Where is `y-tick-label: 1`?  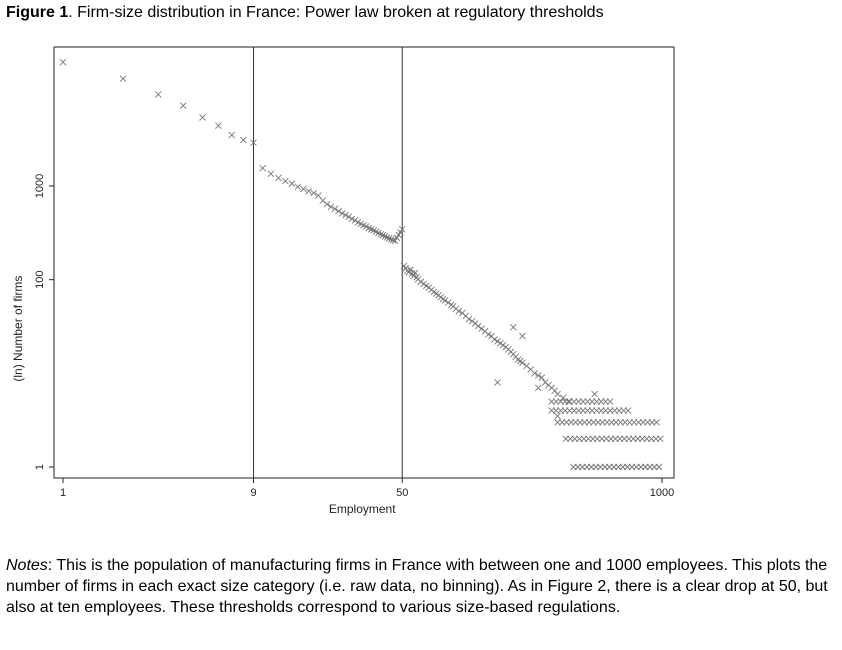 y-tick-label: 1 is located at coordinates (40, 467).